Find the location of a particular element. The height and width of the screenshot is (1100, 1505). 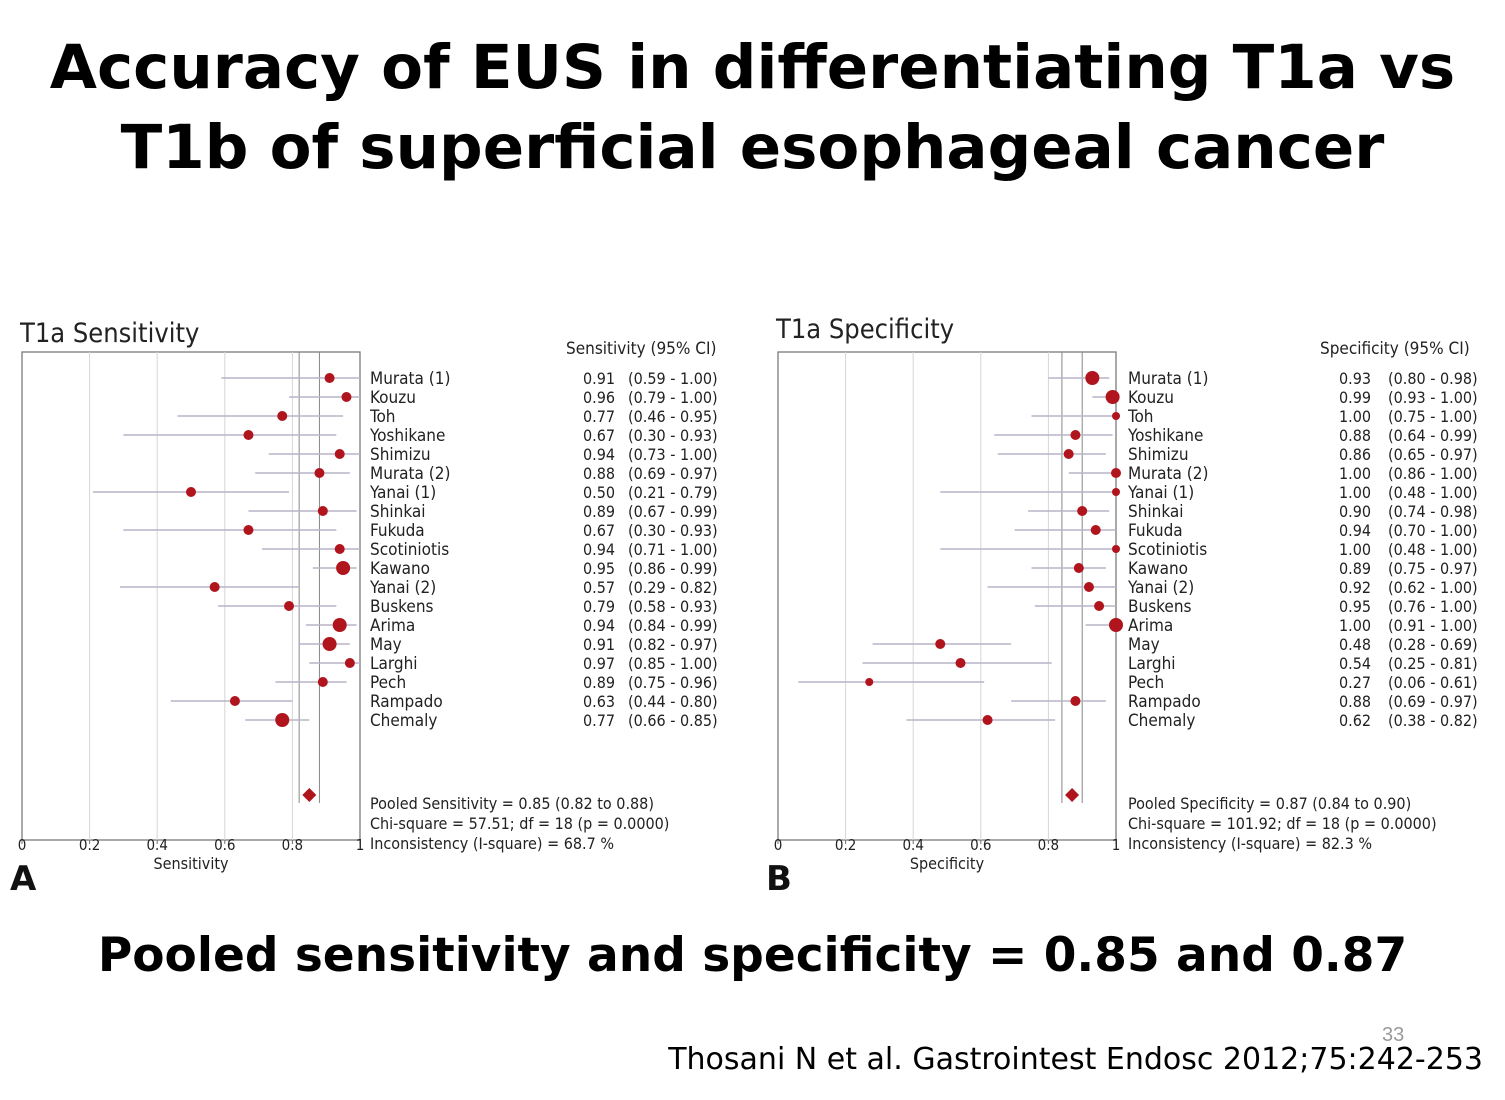

study-name: Shinkai is located at coordinates (1156, 512).